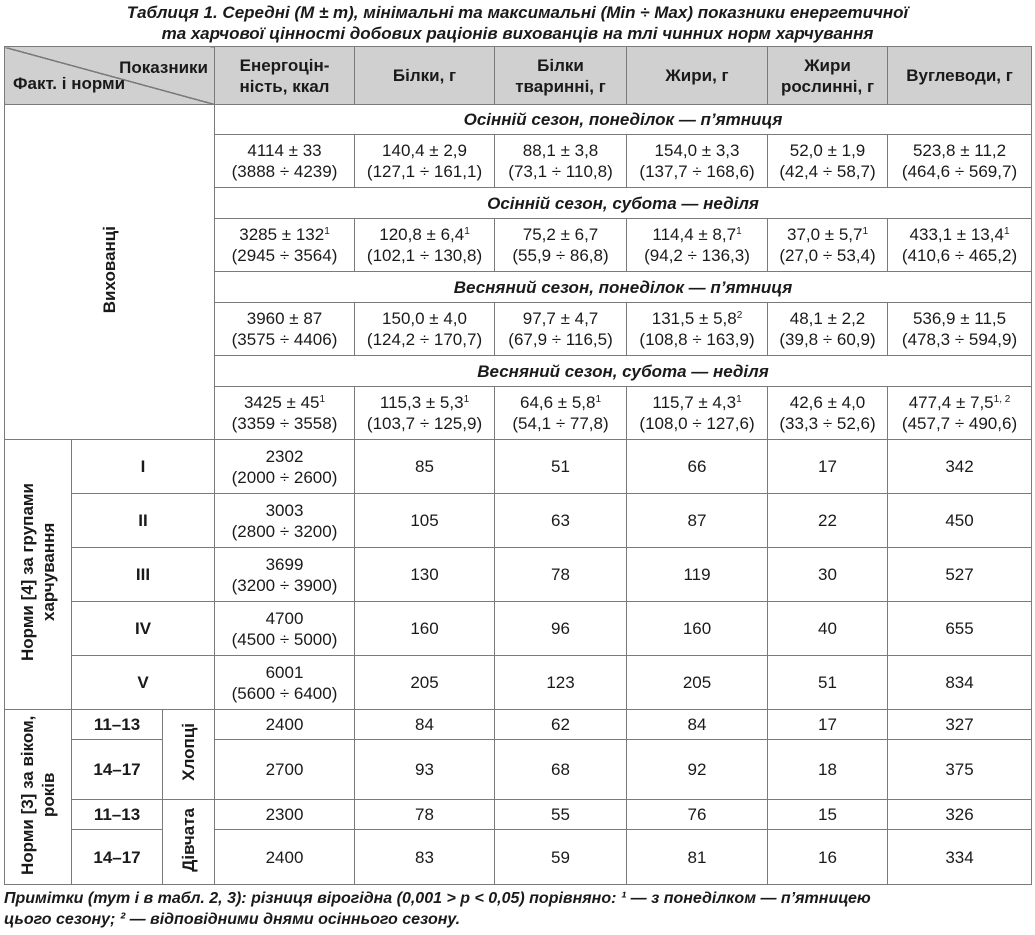  Describe the element at coordinates (697, 318) in the screenshot. I see `mean-value: 131,5 ± 5,82` at that location.